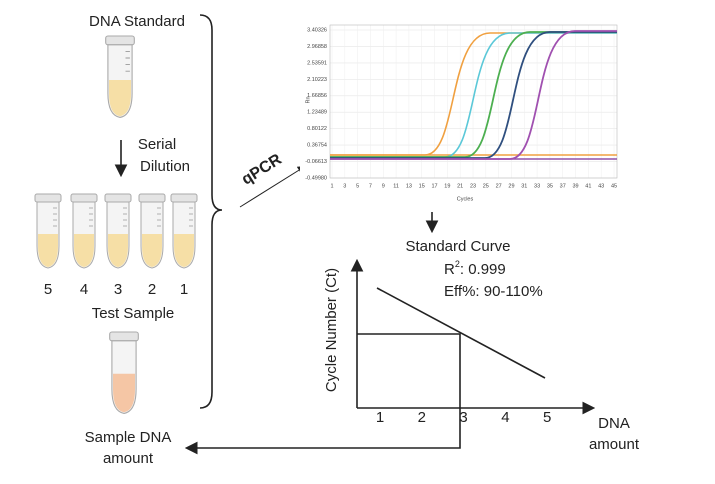 This screenshot has width=715, height=484. I want to click on y-tick-label: 1.23489, so click(317, 113).